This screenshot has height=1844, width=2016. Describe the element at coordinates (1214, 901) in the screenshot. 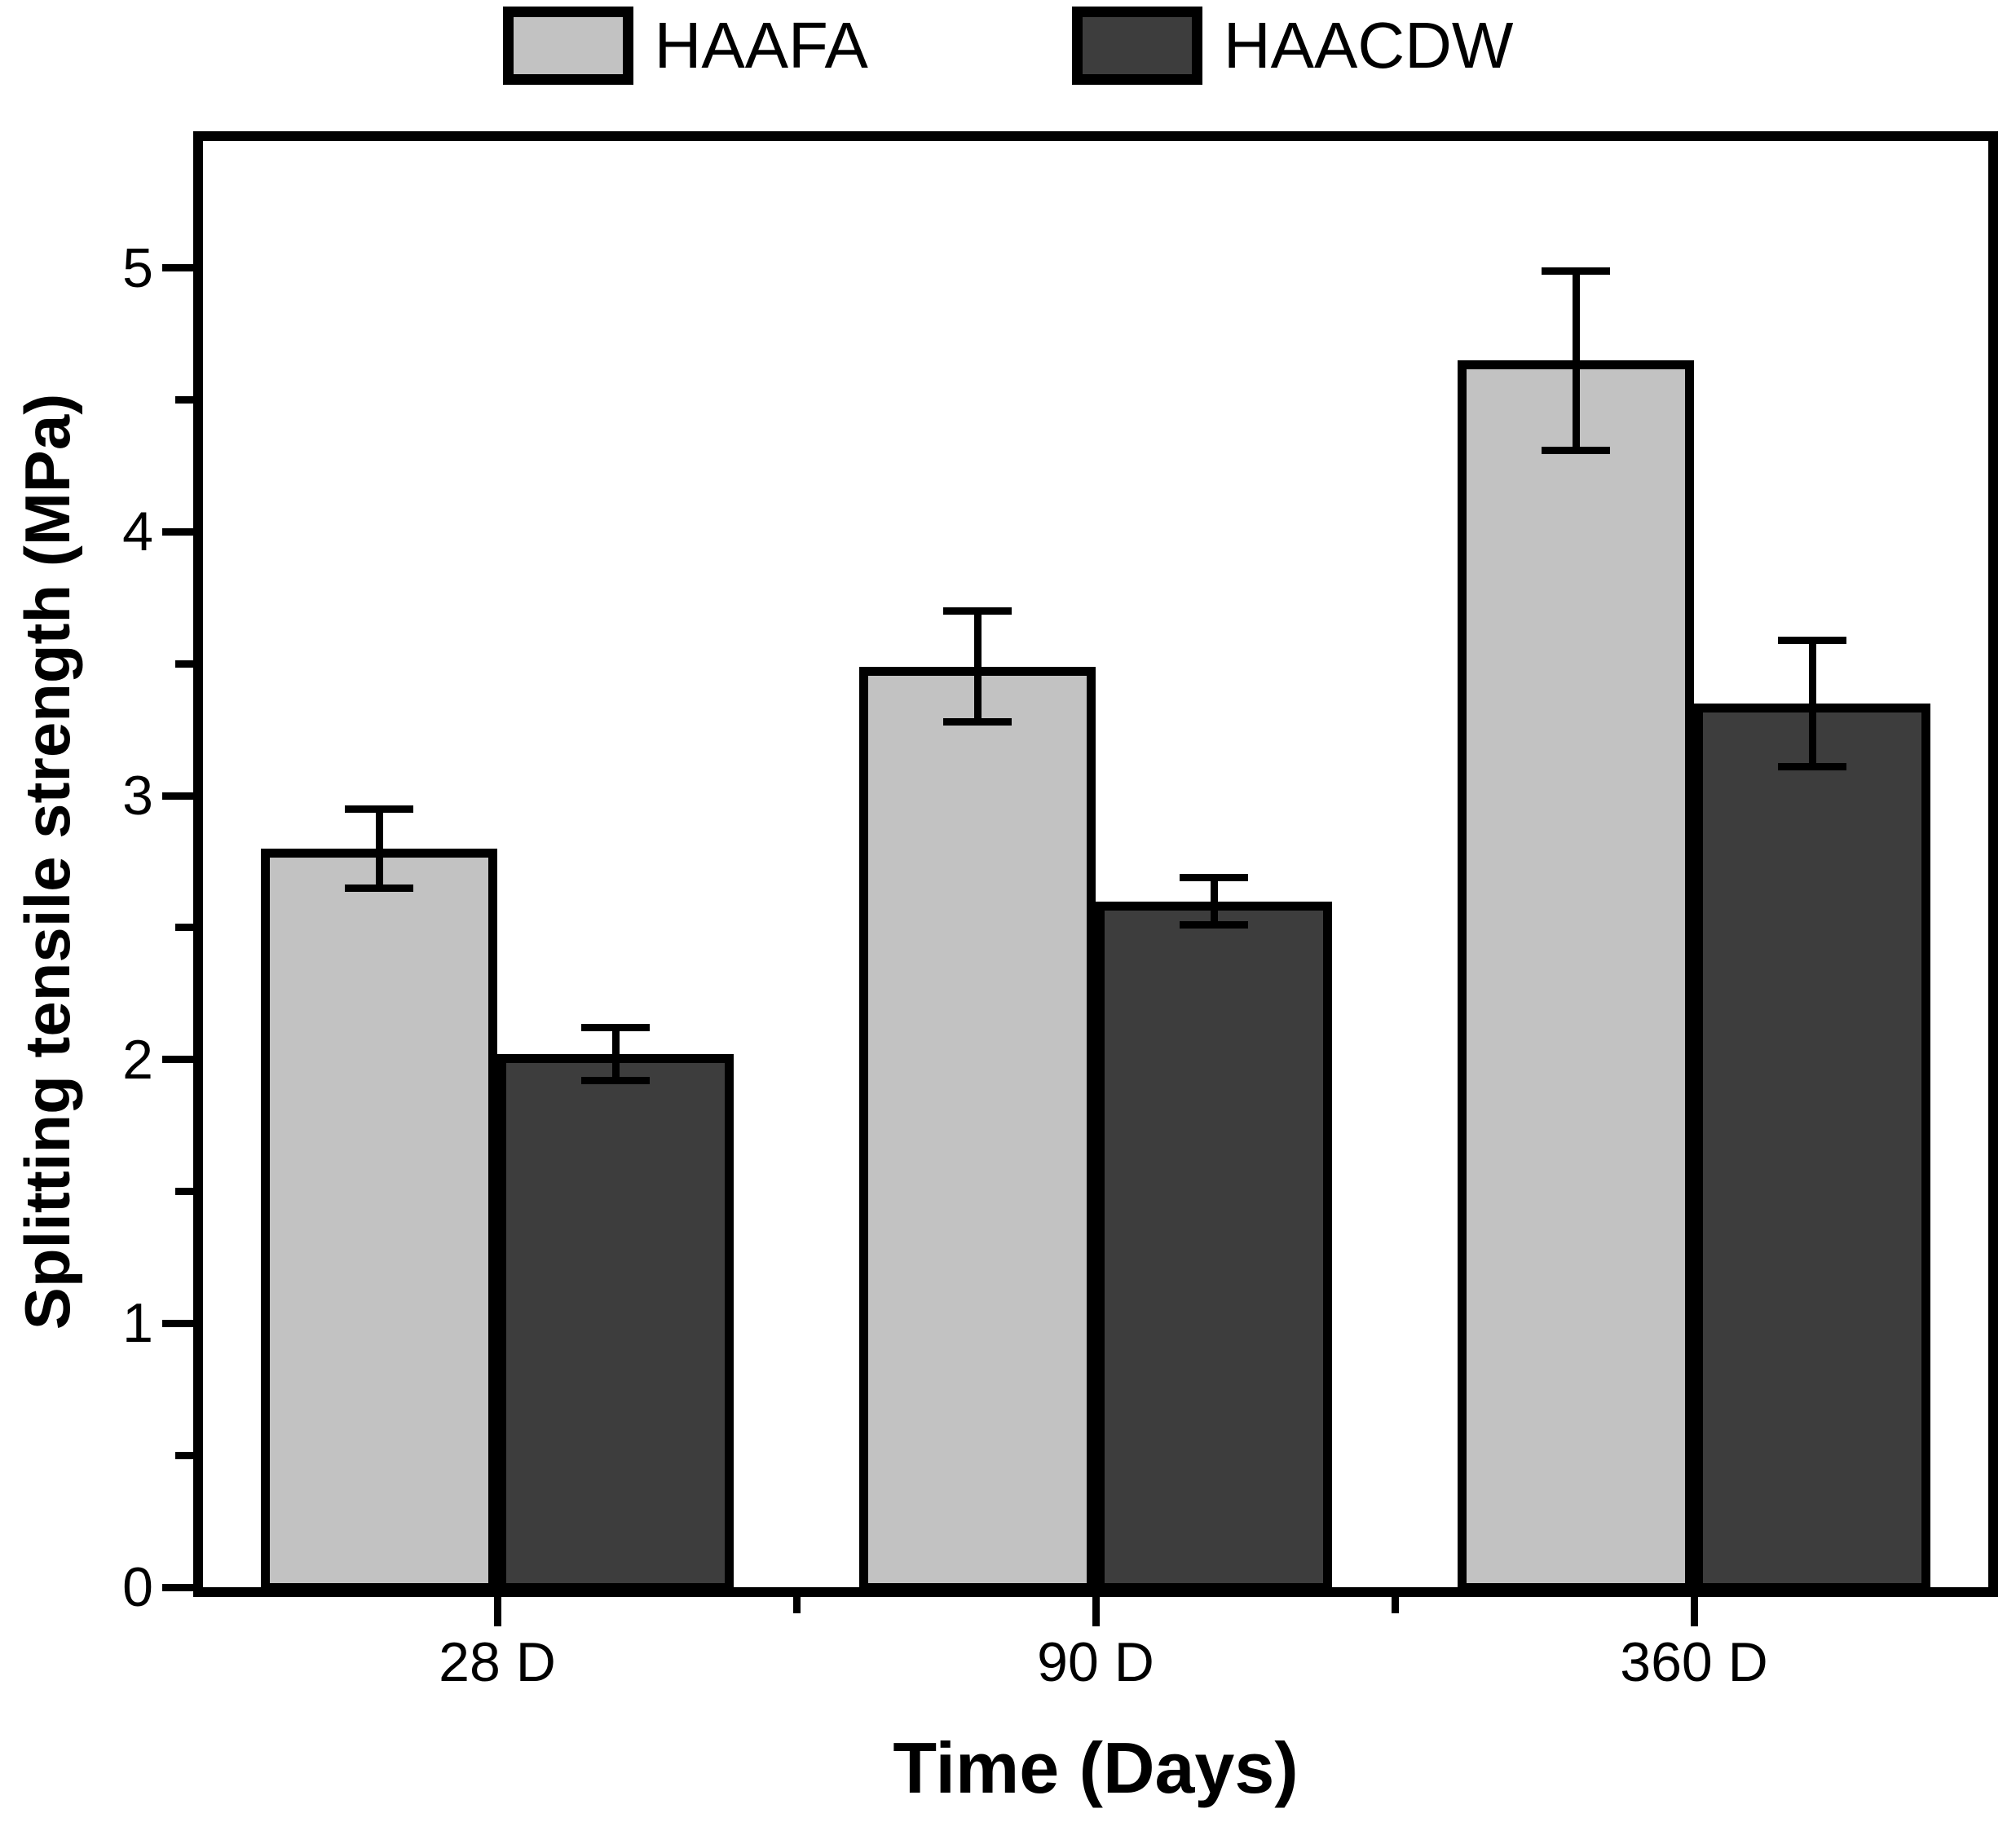

I see `error-bar-haacdw-90d` at that location.